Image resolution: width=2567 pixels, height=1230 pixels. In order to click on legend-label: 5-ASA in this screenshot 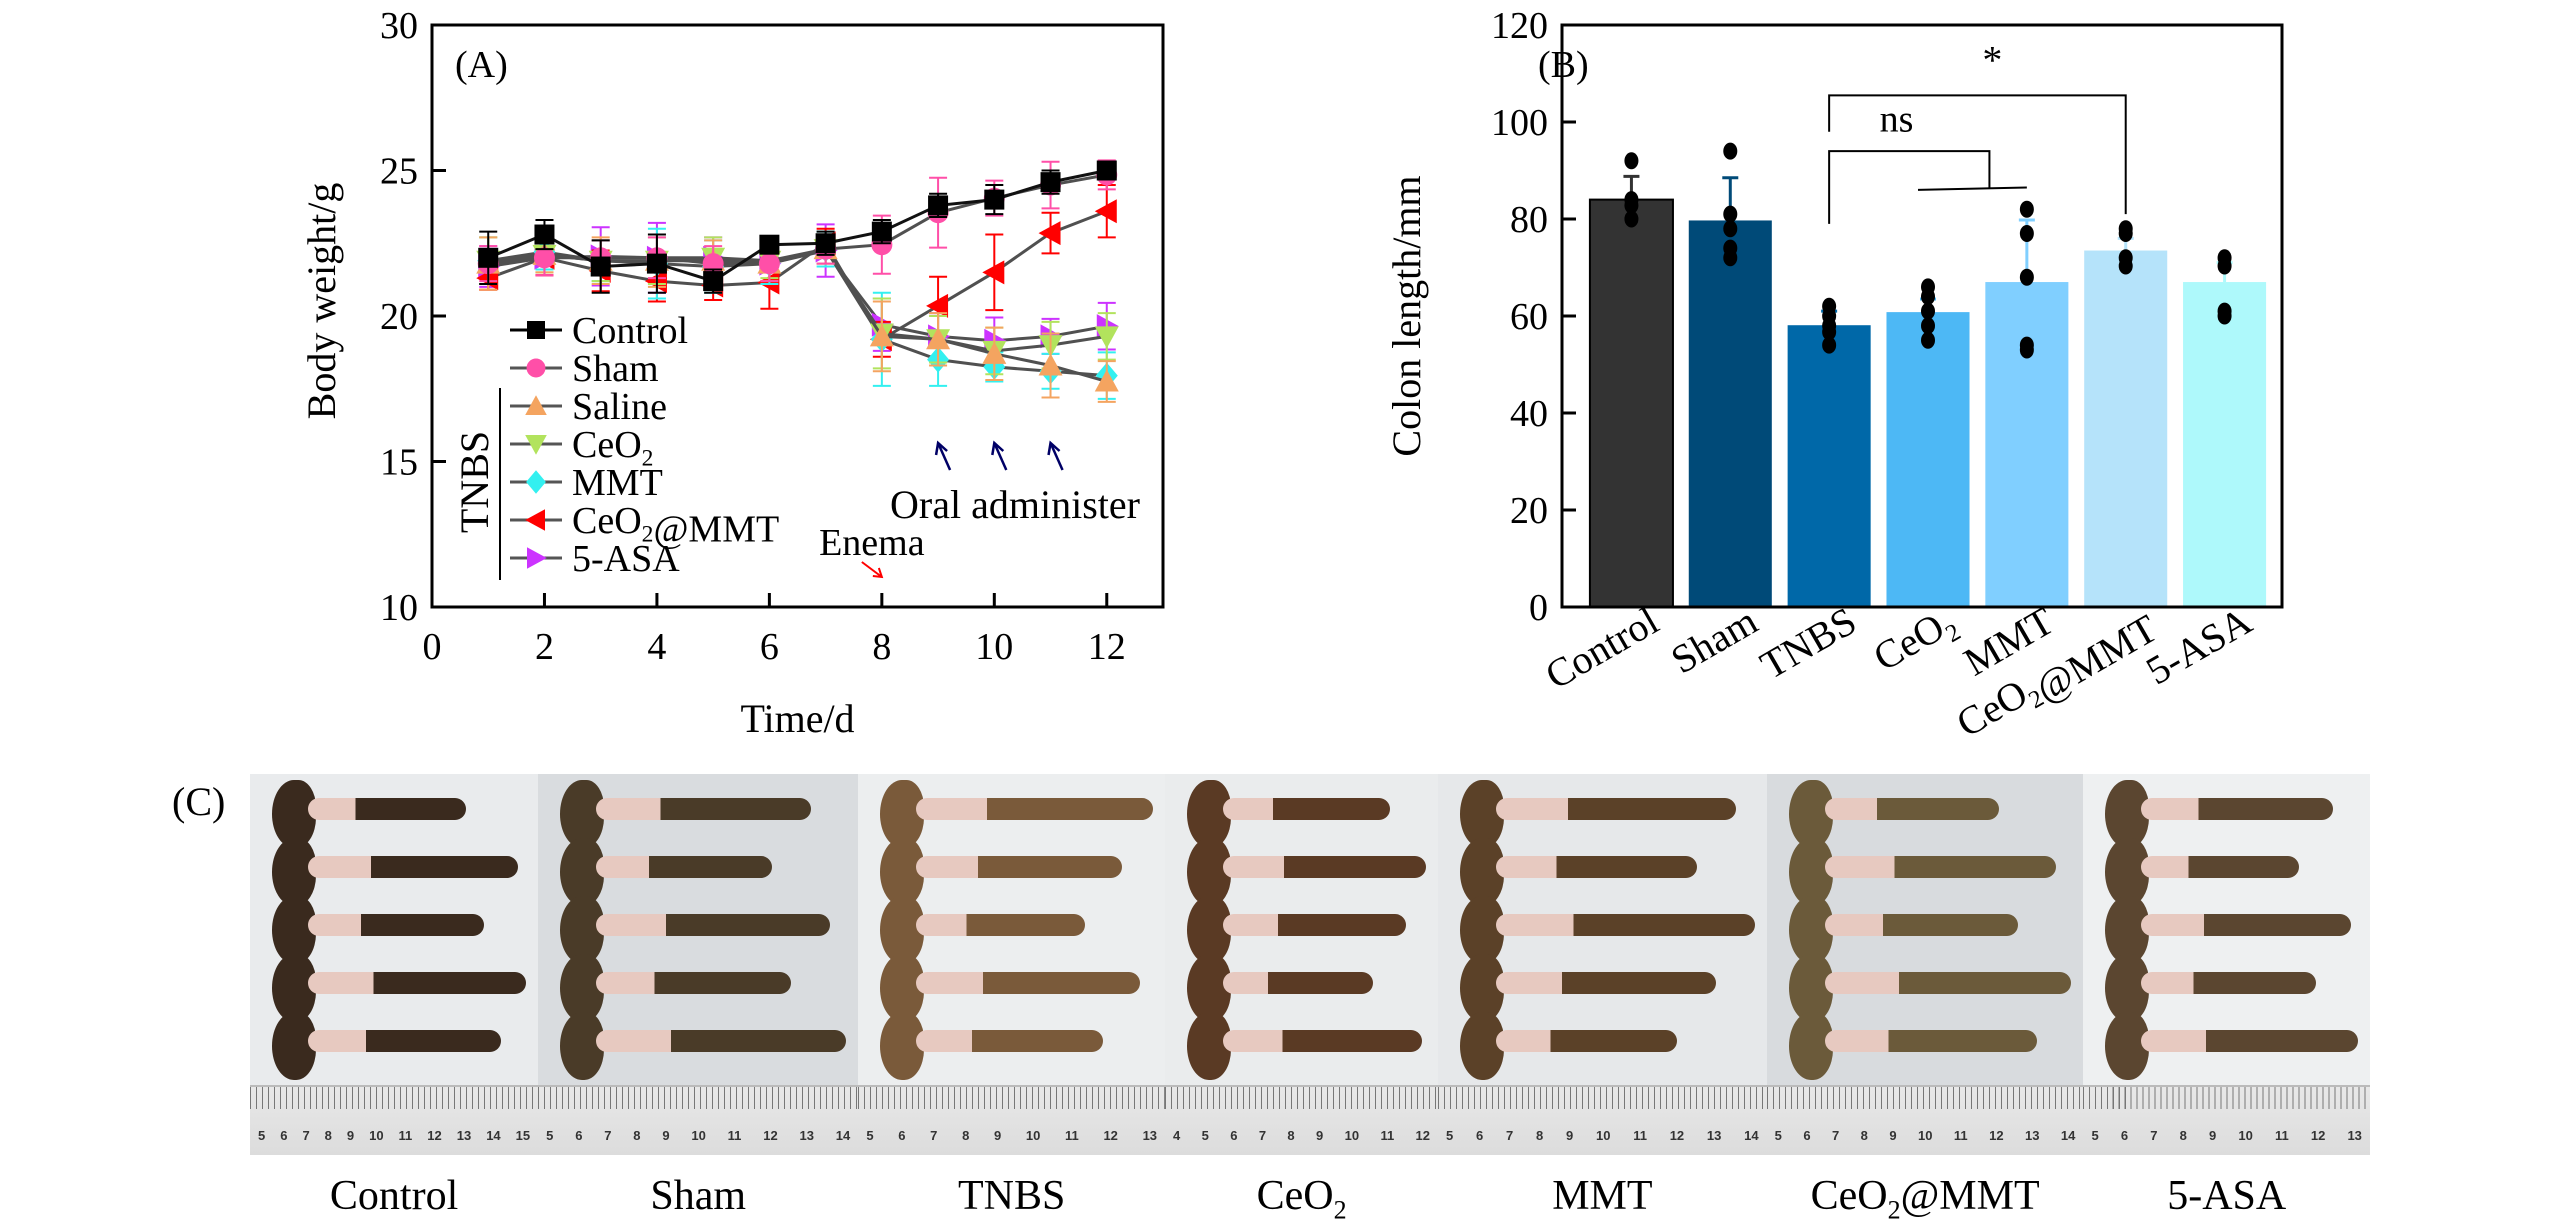, I will do `click(626, 559)`.